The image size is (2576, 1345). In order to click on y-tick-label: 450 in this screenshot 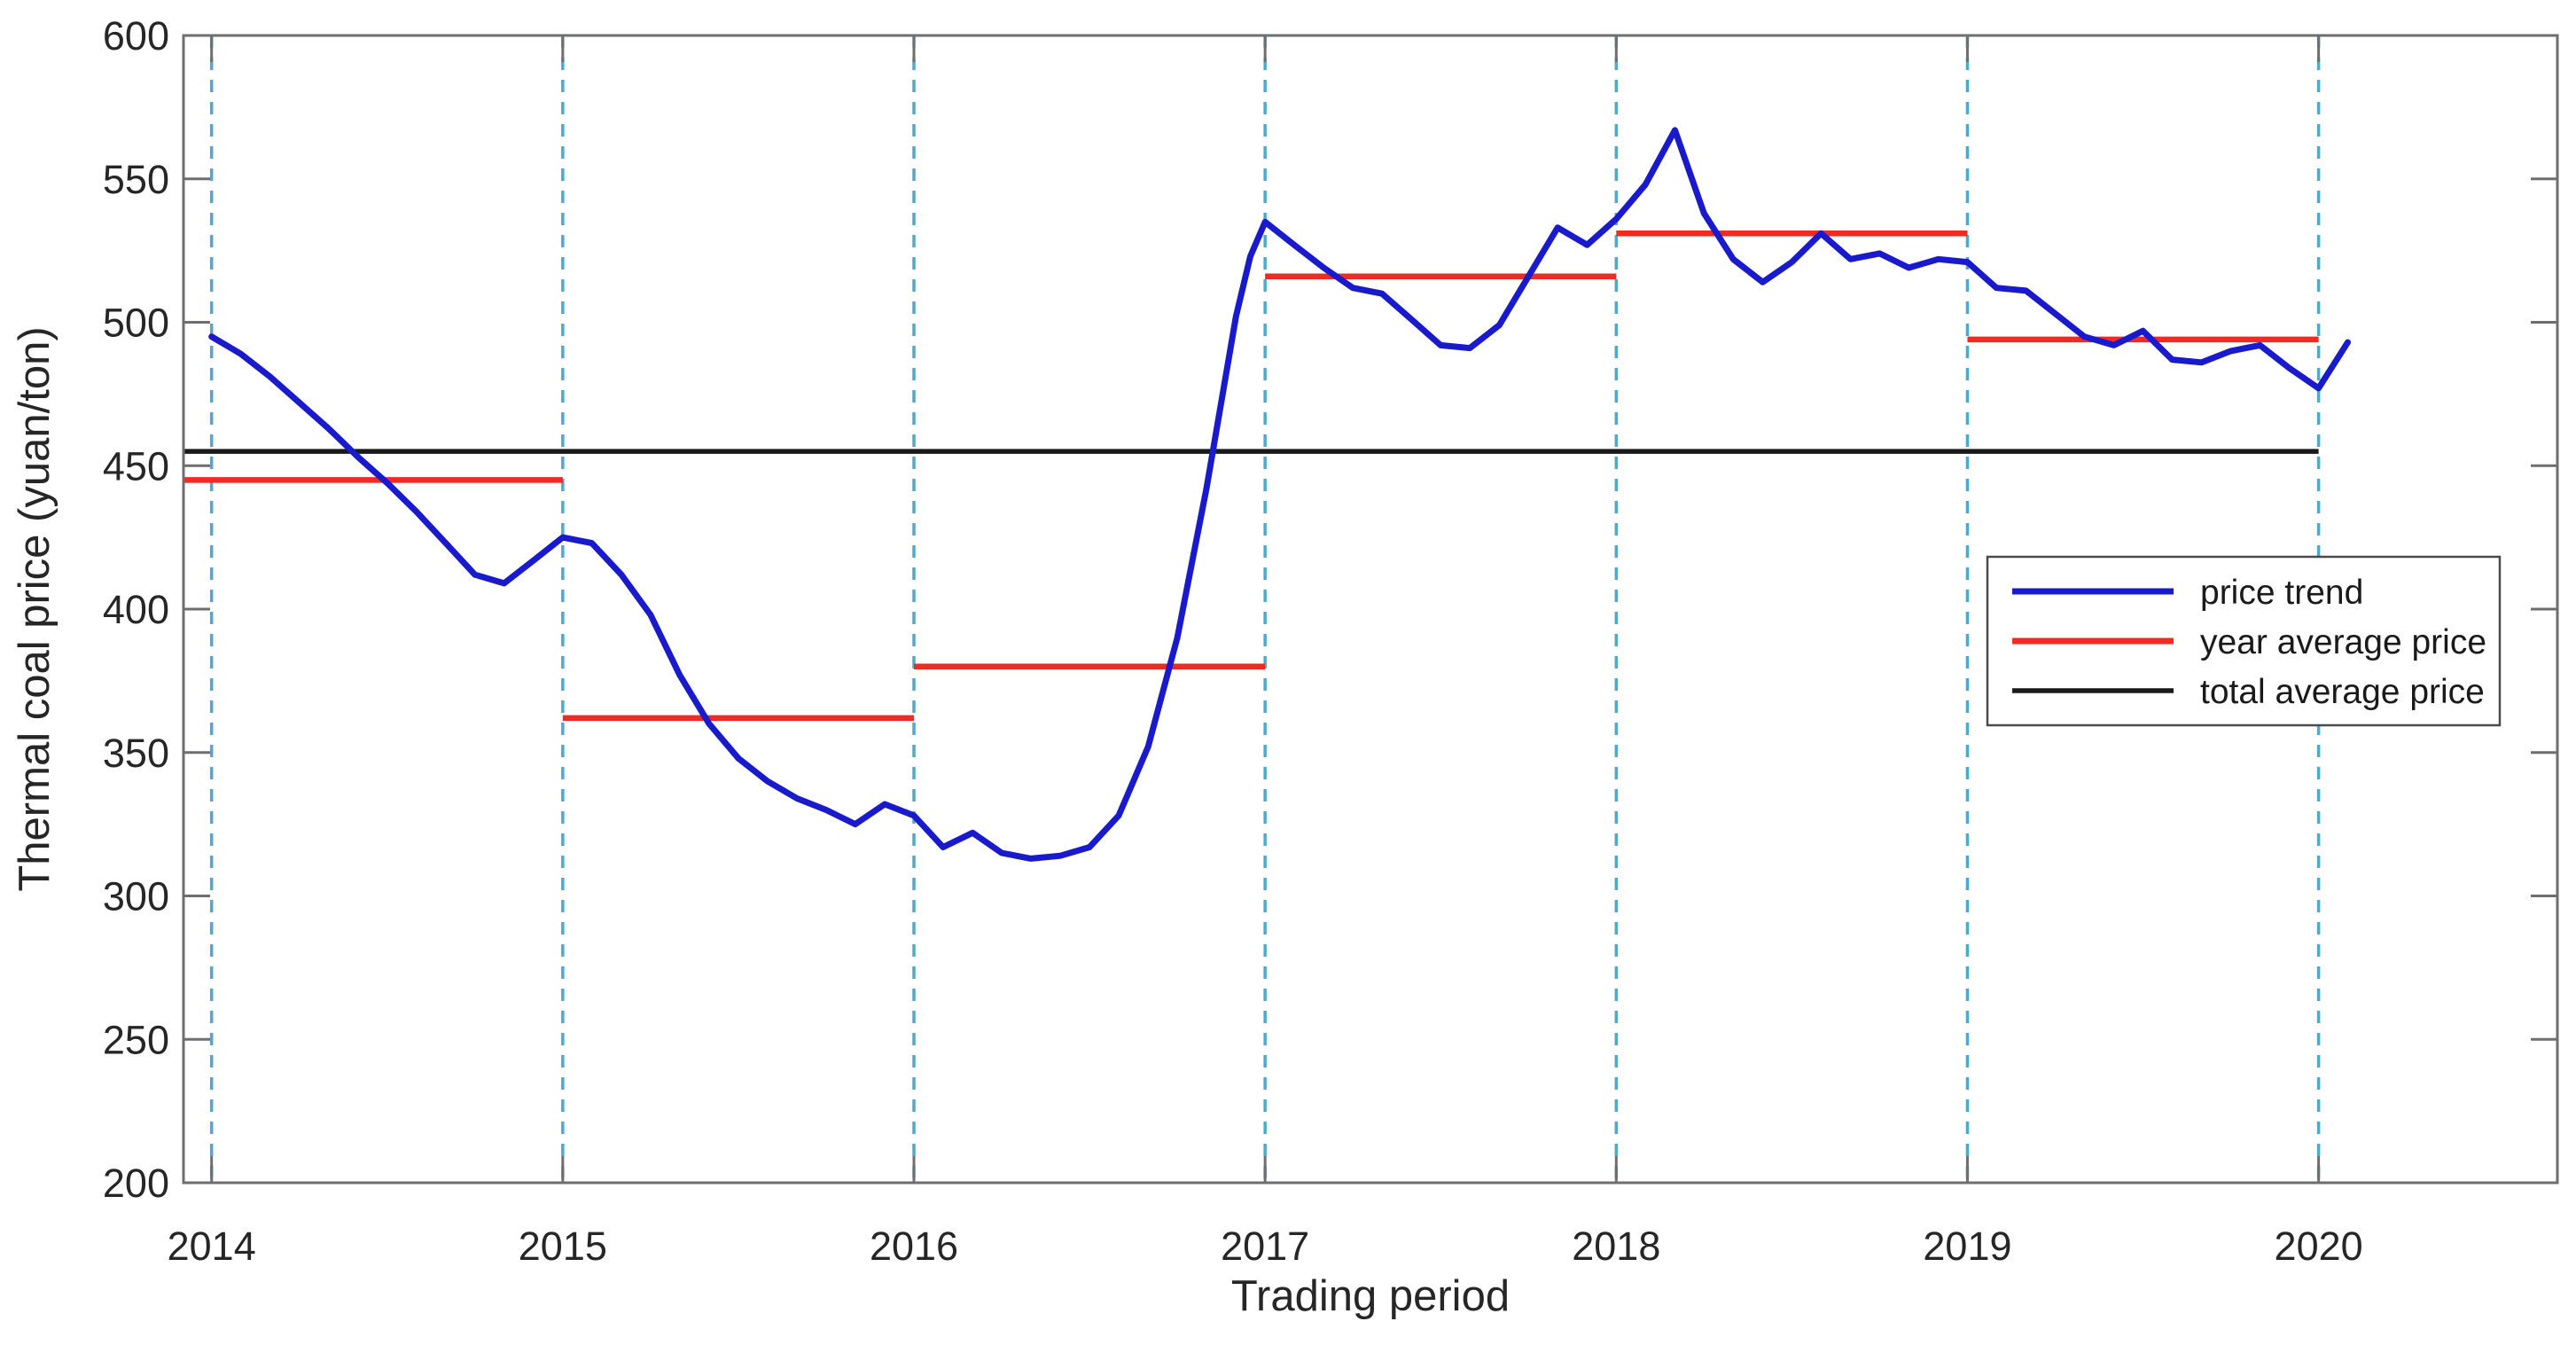, I will do `click(136, 466)`.